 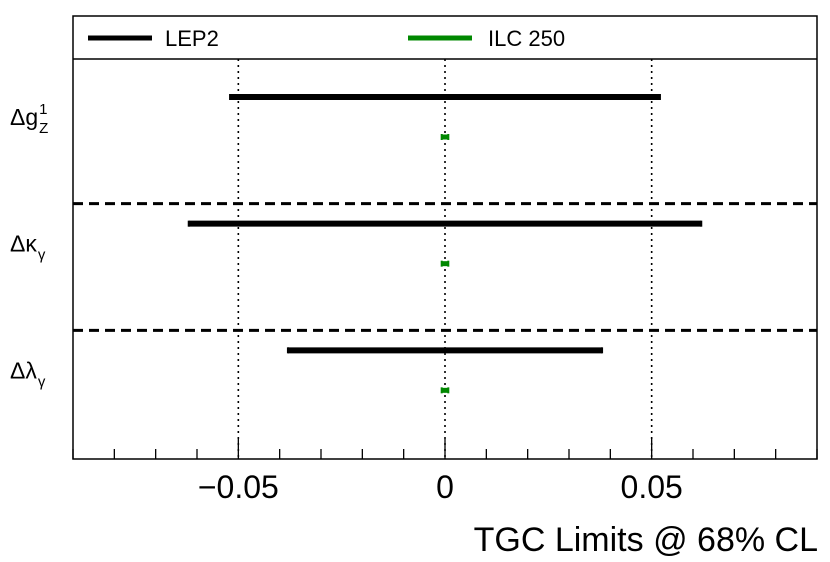 I want to click on legend: LEP2 ILC 250, so click(x=326, y=38).